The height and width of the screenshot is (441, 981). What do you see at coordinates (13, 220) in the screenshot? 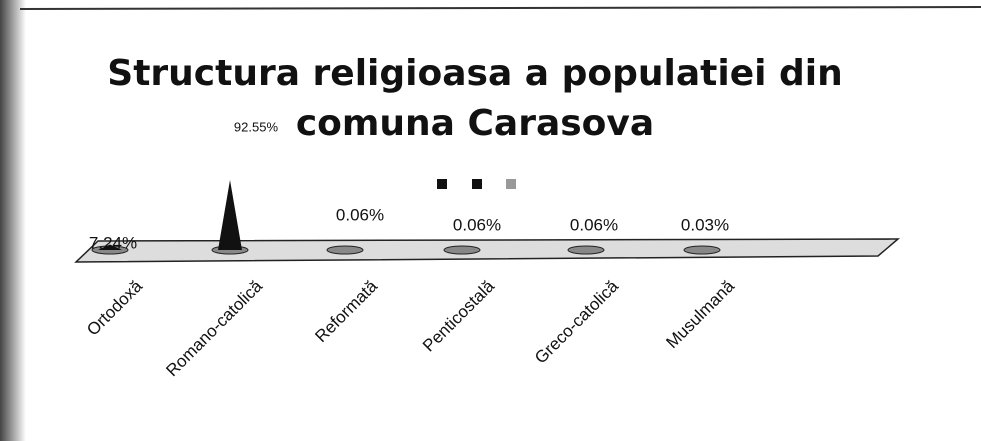
I see `scan-edge` at bounding box center [13, 220].